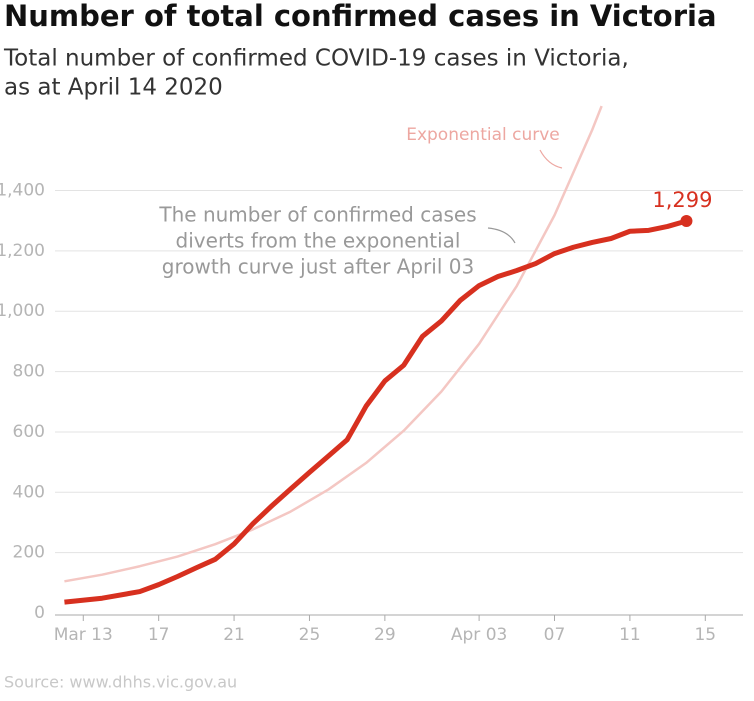 Image resolution: width=754 pixels, height=701 pixels. I want to click on value-label: 1,299, so click(682, 200).